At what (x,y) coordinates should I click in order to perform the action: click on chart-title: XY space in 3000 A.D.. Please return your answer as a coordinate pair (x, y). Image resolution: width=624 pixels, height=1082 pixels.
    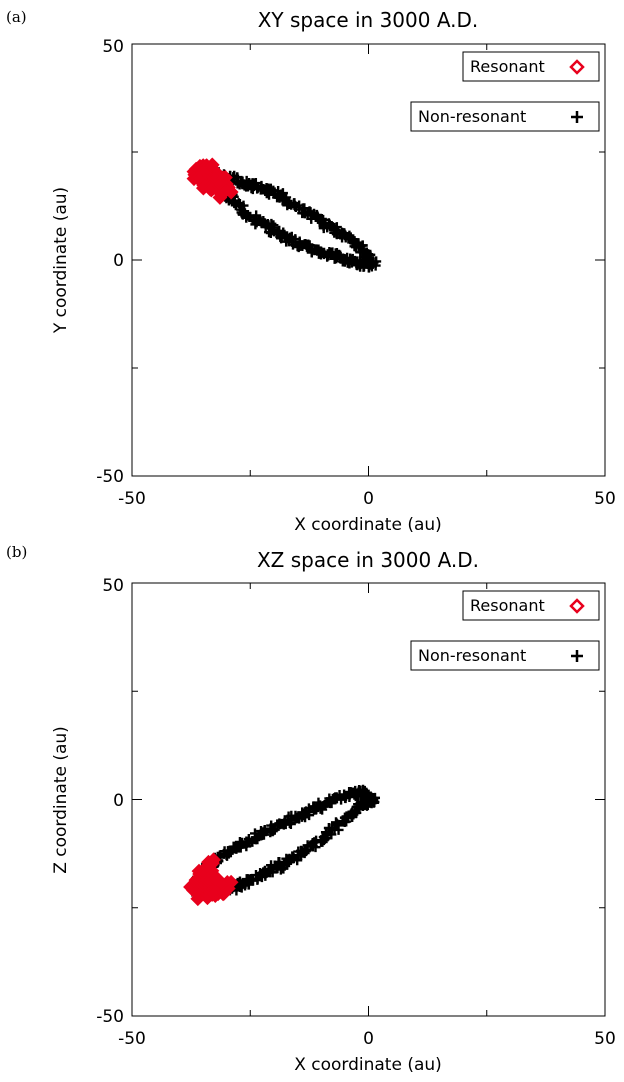
    Looking at the image, I should click on (368, 20).